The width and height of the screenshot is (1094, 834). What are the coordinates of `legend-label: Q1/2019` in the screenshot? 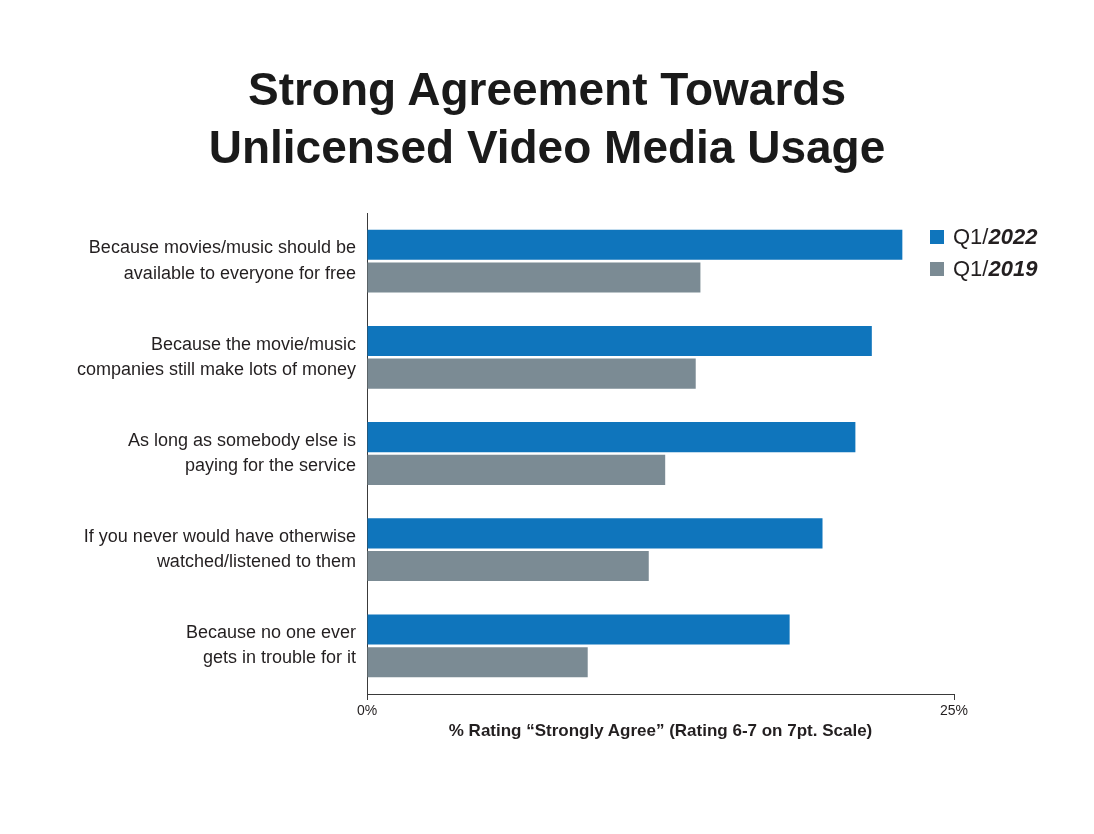 It's located at (995, 268).